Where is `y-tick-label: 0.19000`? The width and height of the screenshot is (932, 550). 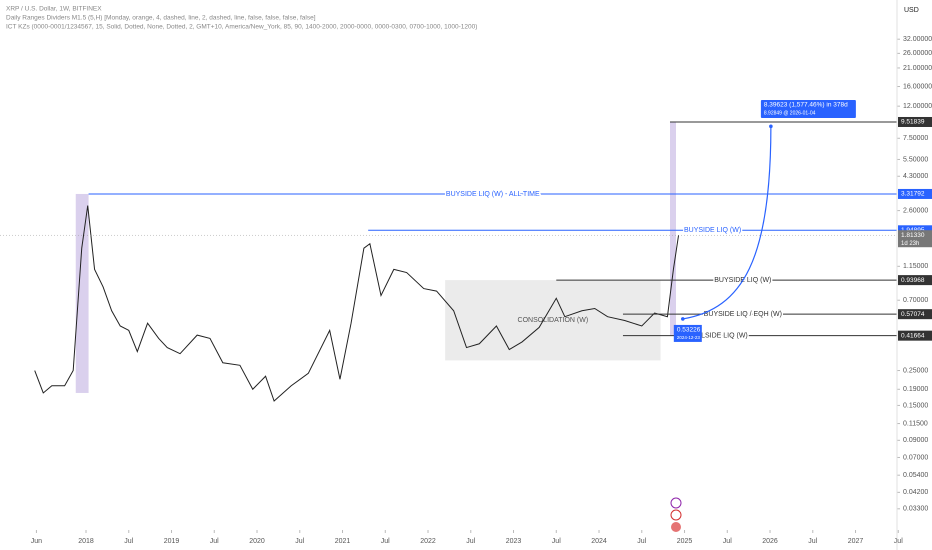
y-tick-label: 0.19000 is located at coordinates (915, 389).